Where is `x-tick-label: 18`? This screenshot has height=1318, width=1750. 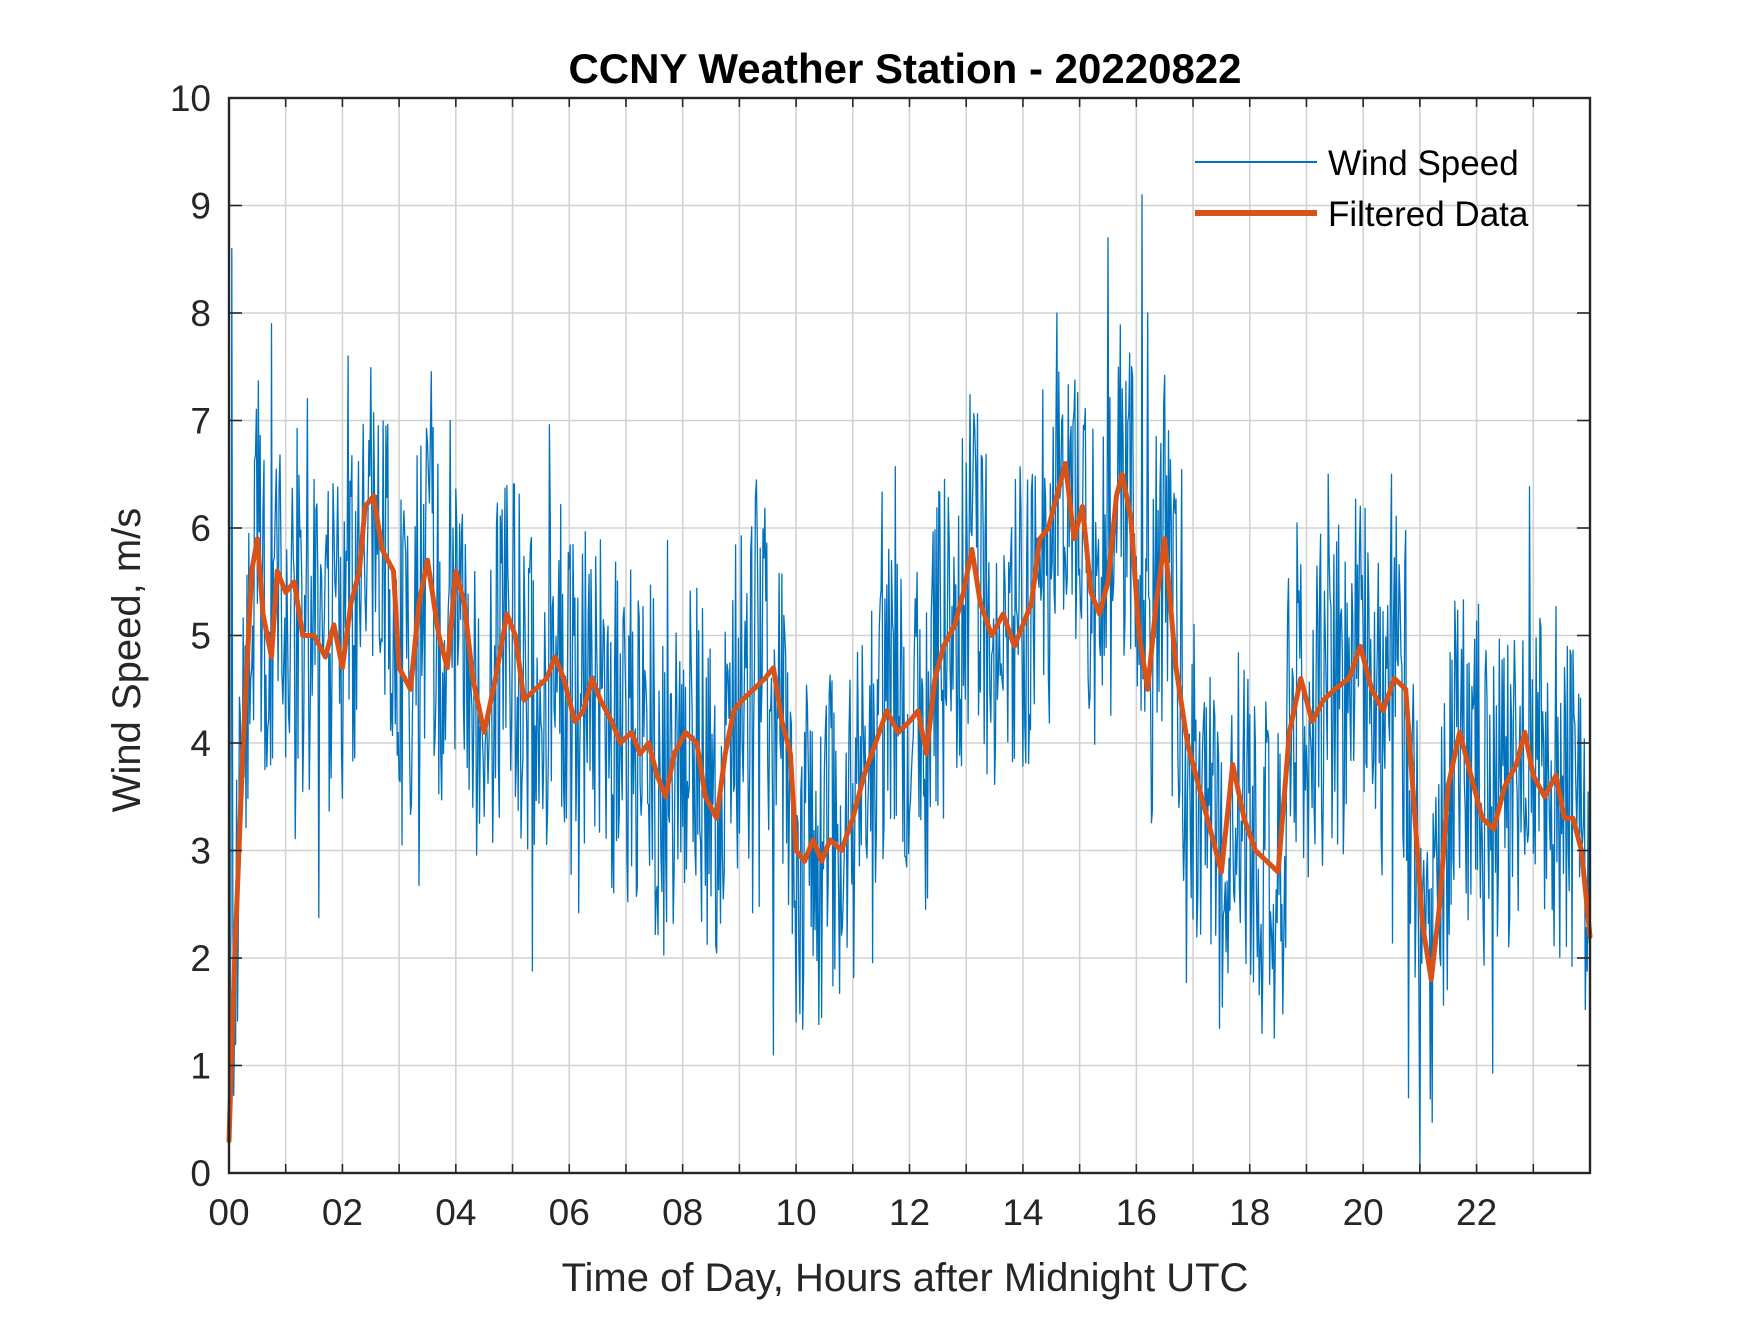
x-tick-label: 18 is located at coordinates (1249, 1212).